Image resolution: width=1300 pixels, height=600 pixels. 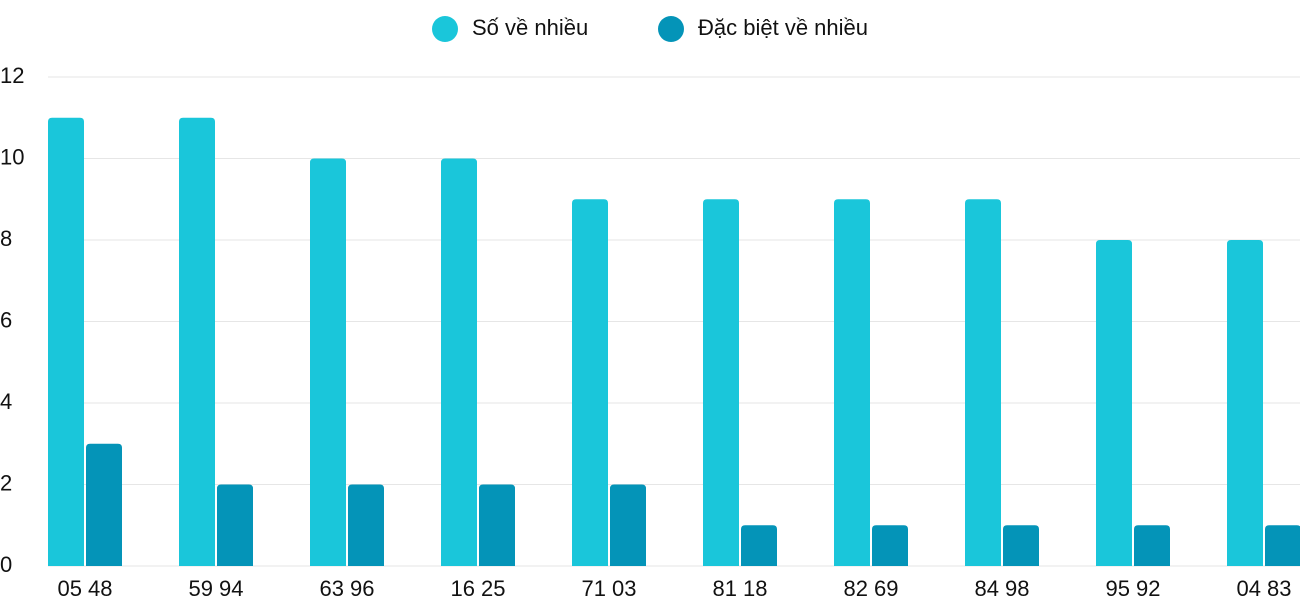 What do you see at coordinates (608, 588) in the screenshot?
I see `x-tick-label: 71 03` at bounding box center [608, 588].